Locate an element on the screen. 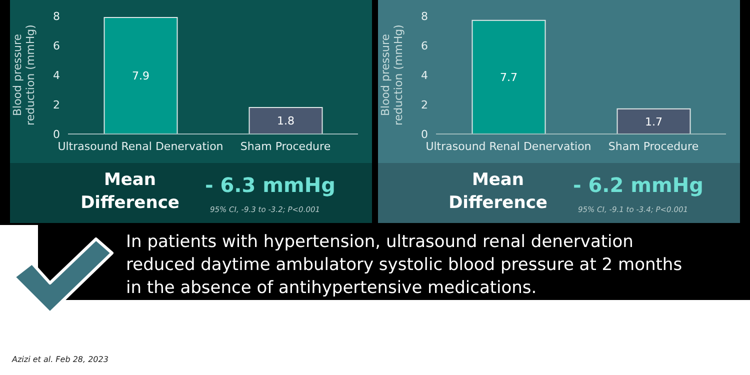  data-label: 1.7 is located at coordinates (653, 121).